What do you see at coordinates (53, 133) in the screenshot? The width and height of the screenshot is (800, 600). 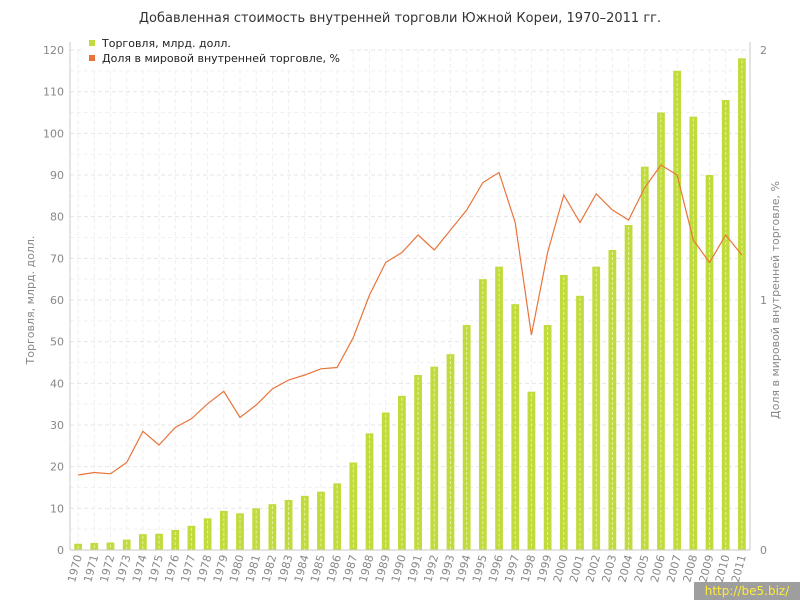 I see `y-tick-label: 100` at bounding box center [53, 133].